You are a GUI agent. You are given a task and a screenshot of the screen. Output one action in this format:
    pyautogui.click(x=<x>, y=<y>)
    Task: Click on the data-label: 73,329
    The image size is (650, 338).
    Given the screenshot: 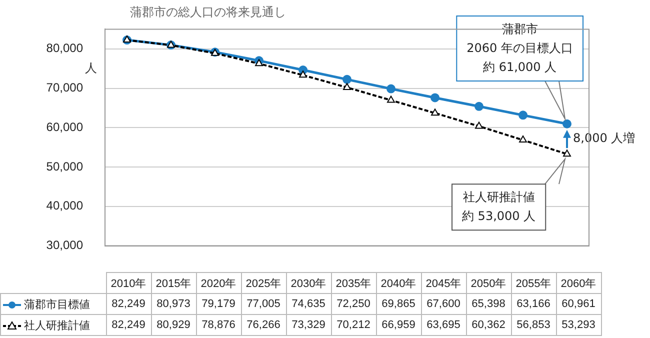 What is the action you would take?
    pyautogui.click(x=308, y=325)
    